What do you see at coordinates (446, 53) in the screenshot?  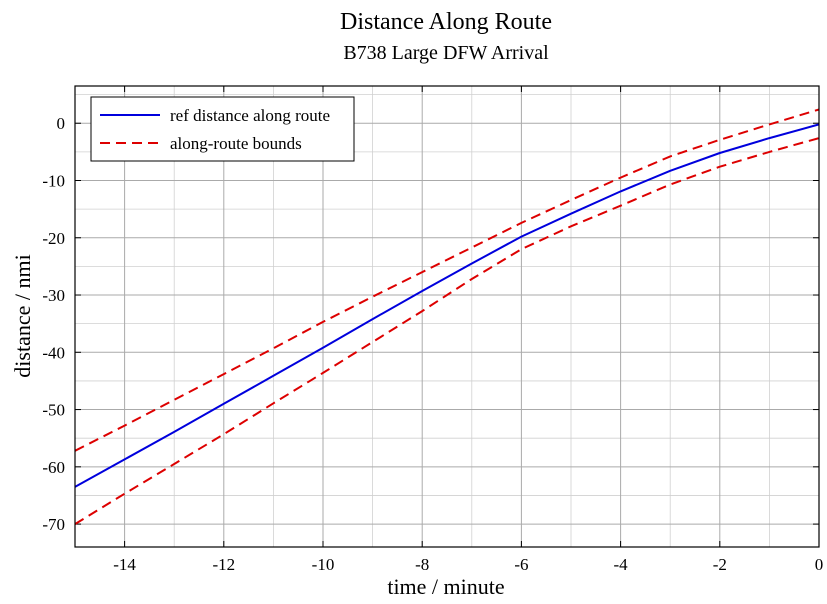 I see `chart-subtitle: B738 Large DFW Arrival` at bounding box center [446, 53].